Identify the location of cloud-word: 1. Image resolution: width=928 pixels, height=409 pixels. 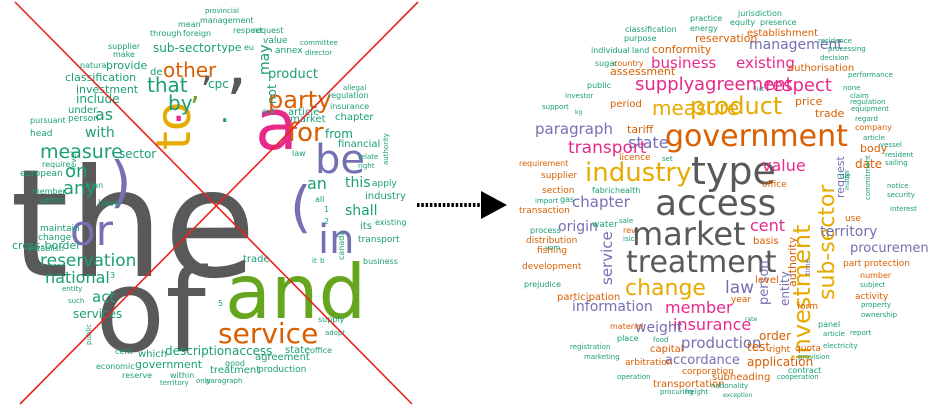
(327, 209).